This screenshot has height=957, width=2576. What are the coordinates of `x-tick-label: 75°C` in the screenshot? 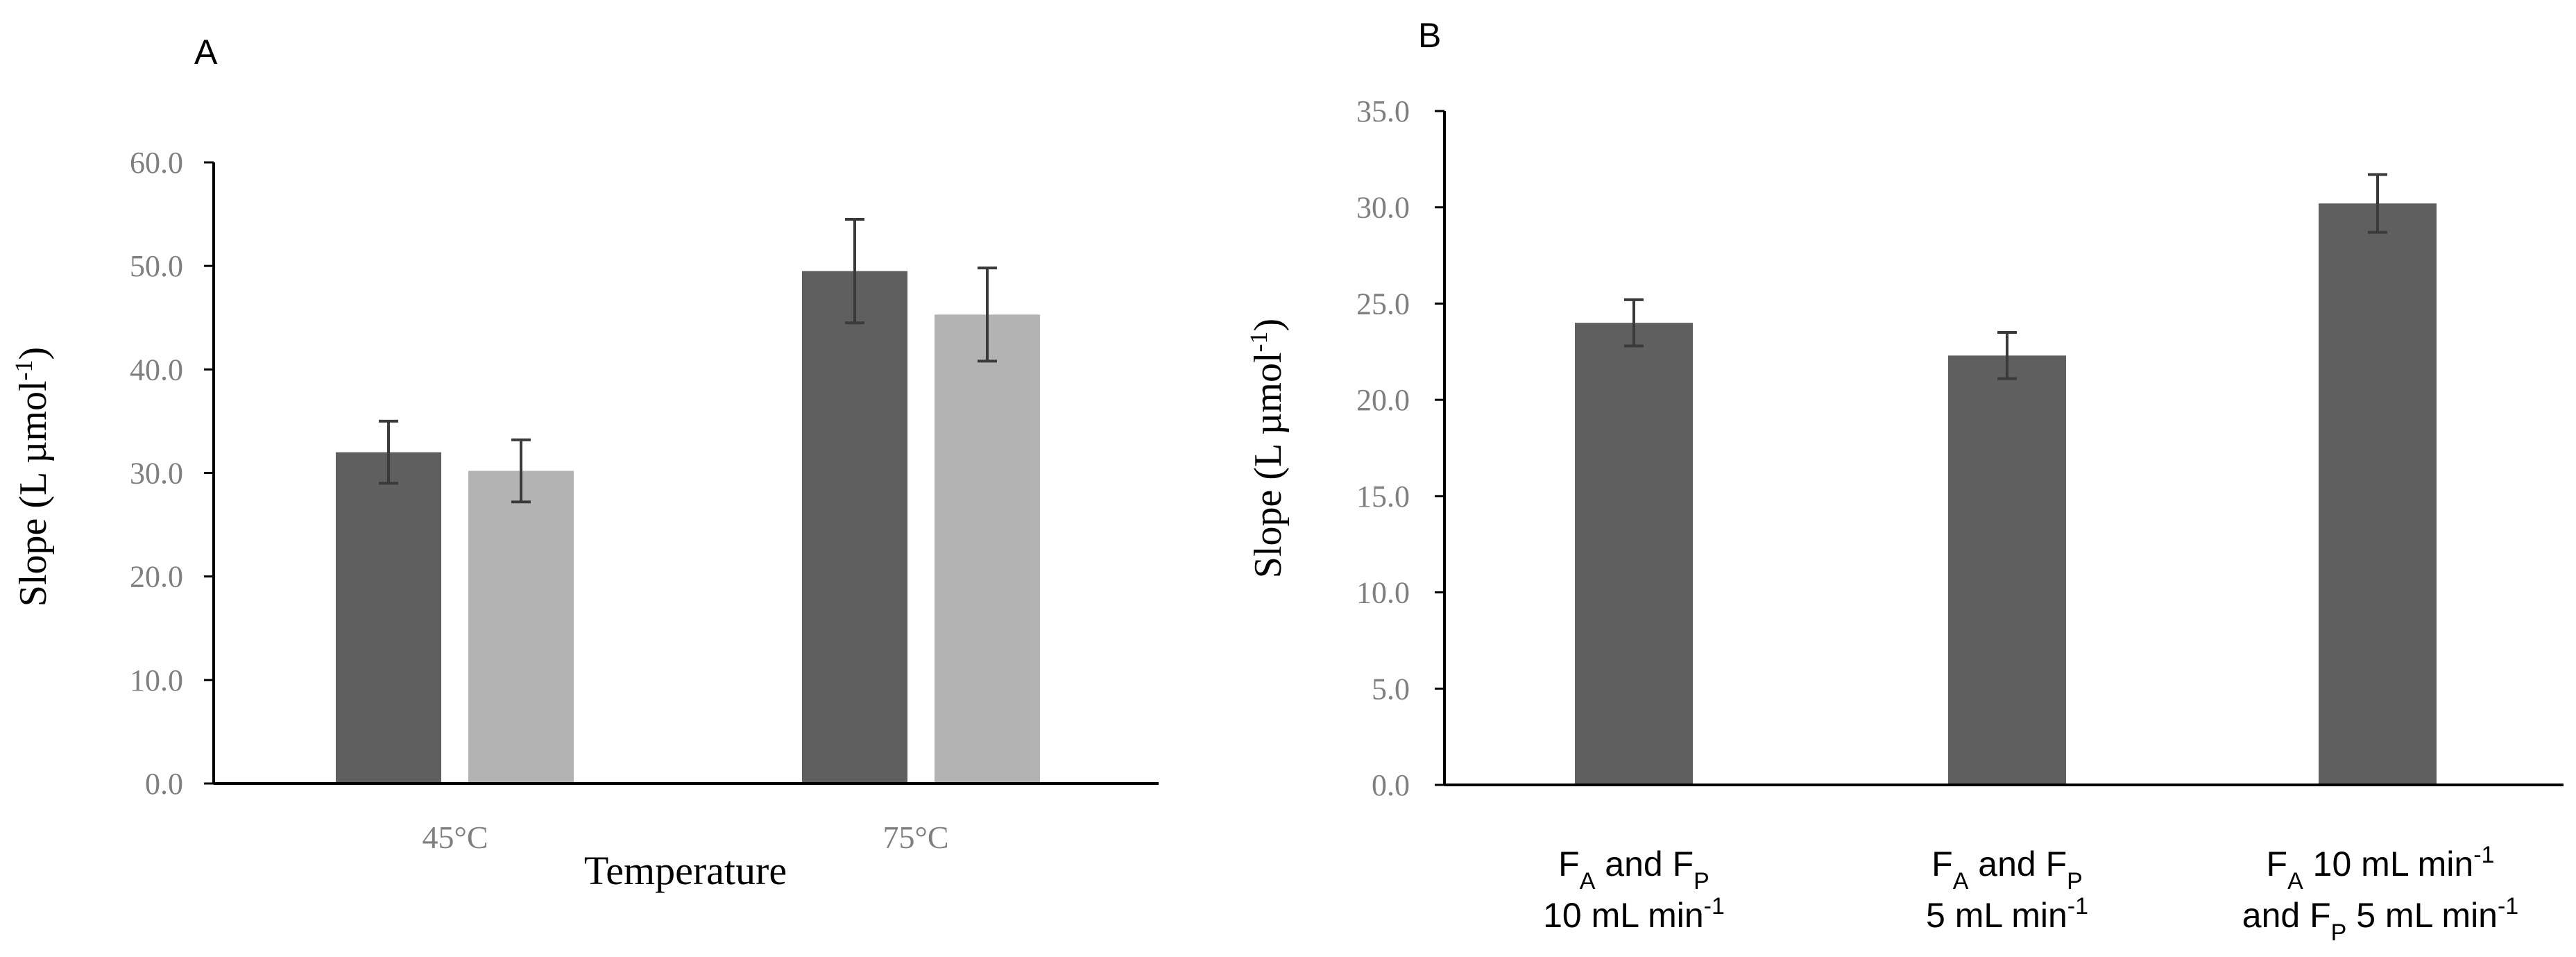 It's located at (915, 837).